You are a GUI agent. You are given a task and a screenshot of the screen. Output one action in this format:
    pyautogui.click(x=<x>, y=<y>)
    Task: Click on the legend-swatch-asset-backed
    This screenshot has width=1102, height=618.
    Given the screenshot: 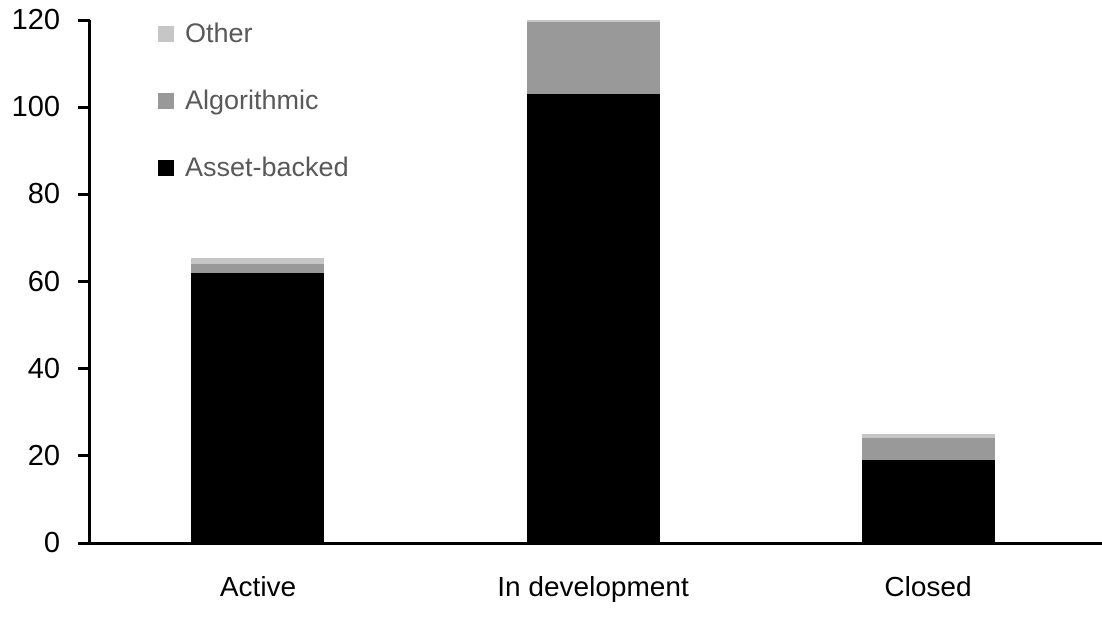 What is the action you would take?
    pyautogui.click(x=166, y=167)
    